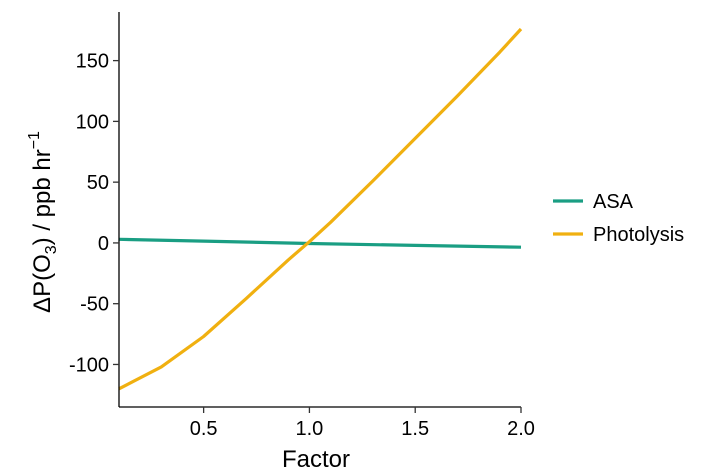 The width and height of the screenshot is (714, 472). What do you see at coordinates (316, 459) in the screenshot?
I see `x-axis-title: Factor` at bounding box center [316, 459].